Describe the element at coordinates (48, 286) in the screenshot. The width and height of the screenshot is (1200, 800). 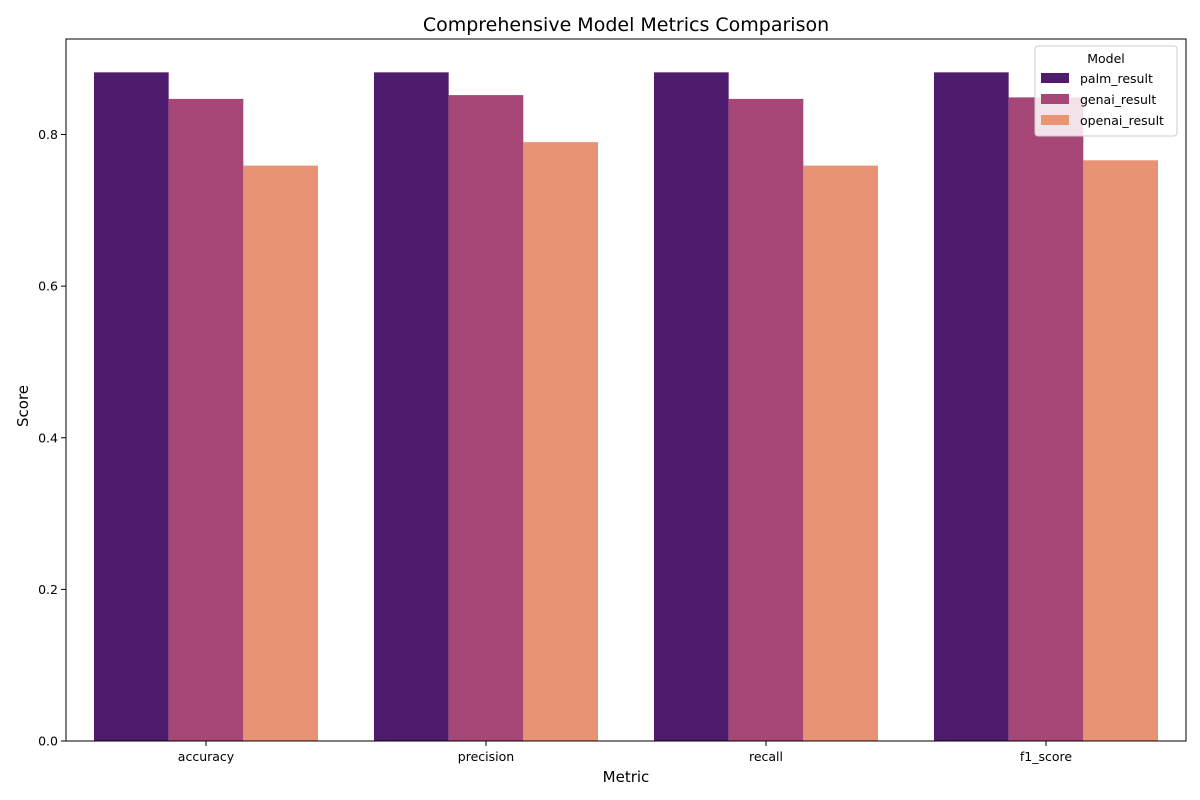
I see `y-tick-label: 0.6` at that location.